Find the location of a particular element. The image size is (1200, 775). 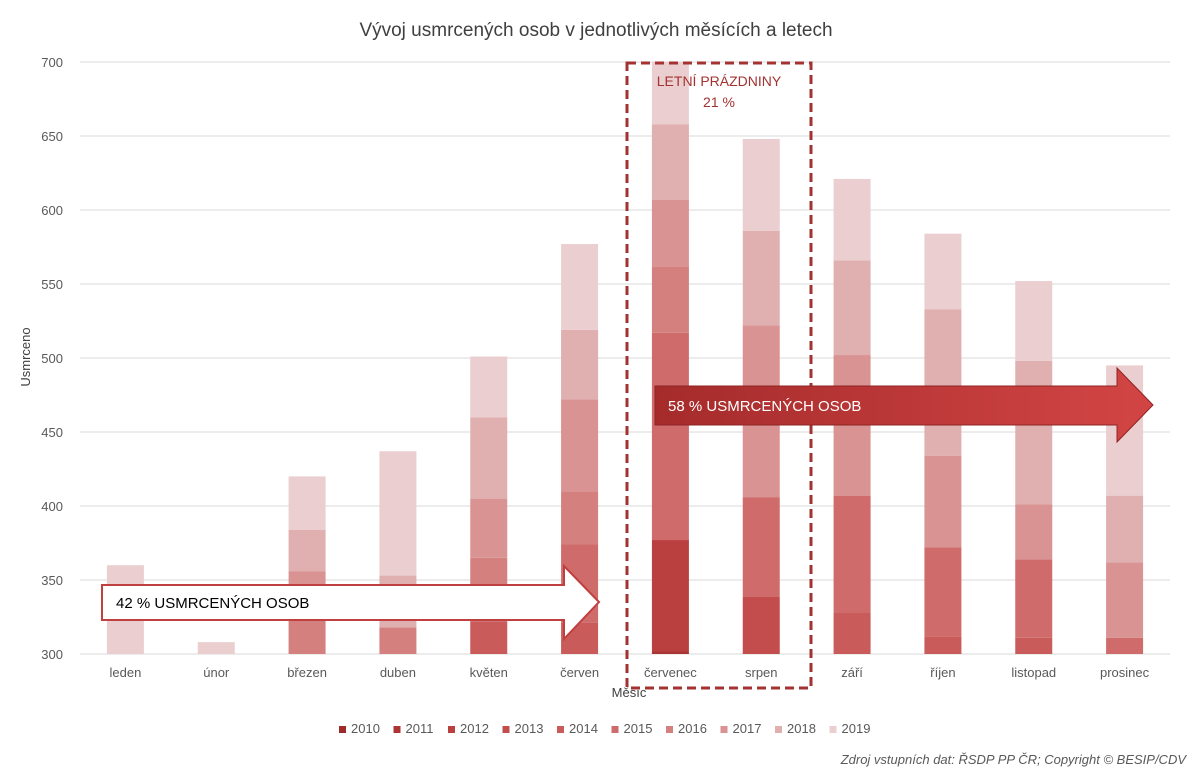

summer-holiday-percent: 21 % is located at coordinates (719, 102).